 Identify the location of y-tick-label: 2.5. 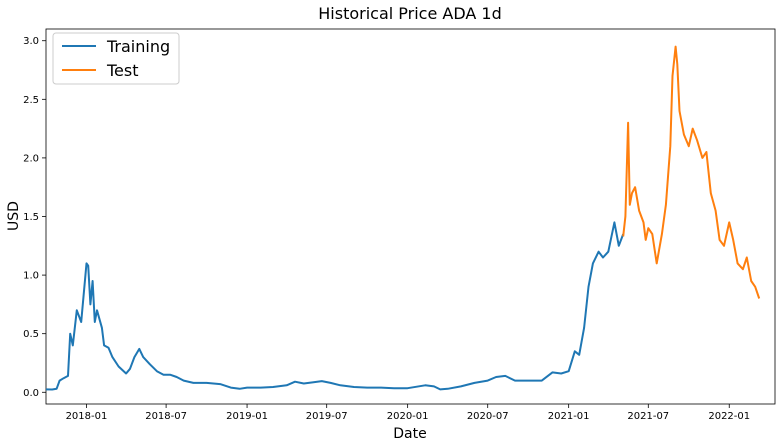
(31, 100).